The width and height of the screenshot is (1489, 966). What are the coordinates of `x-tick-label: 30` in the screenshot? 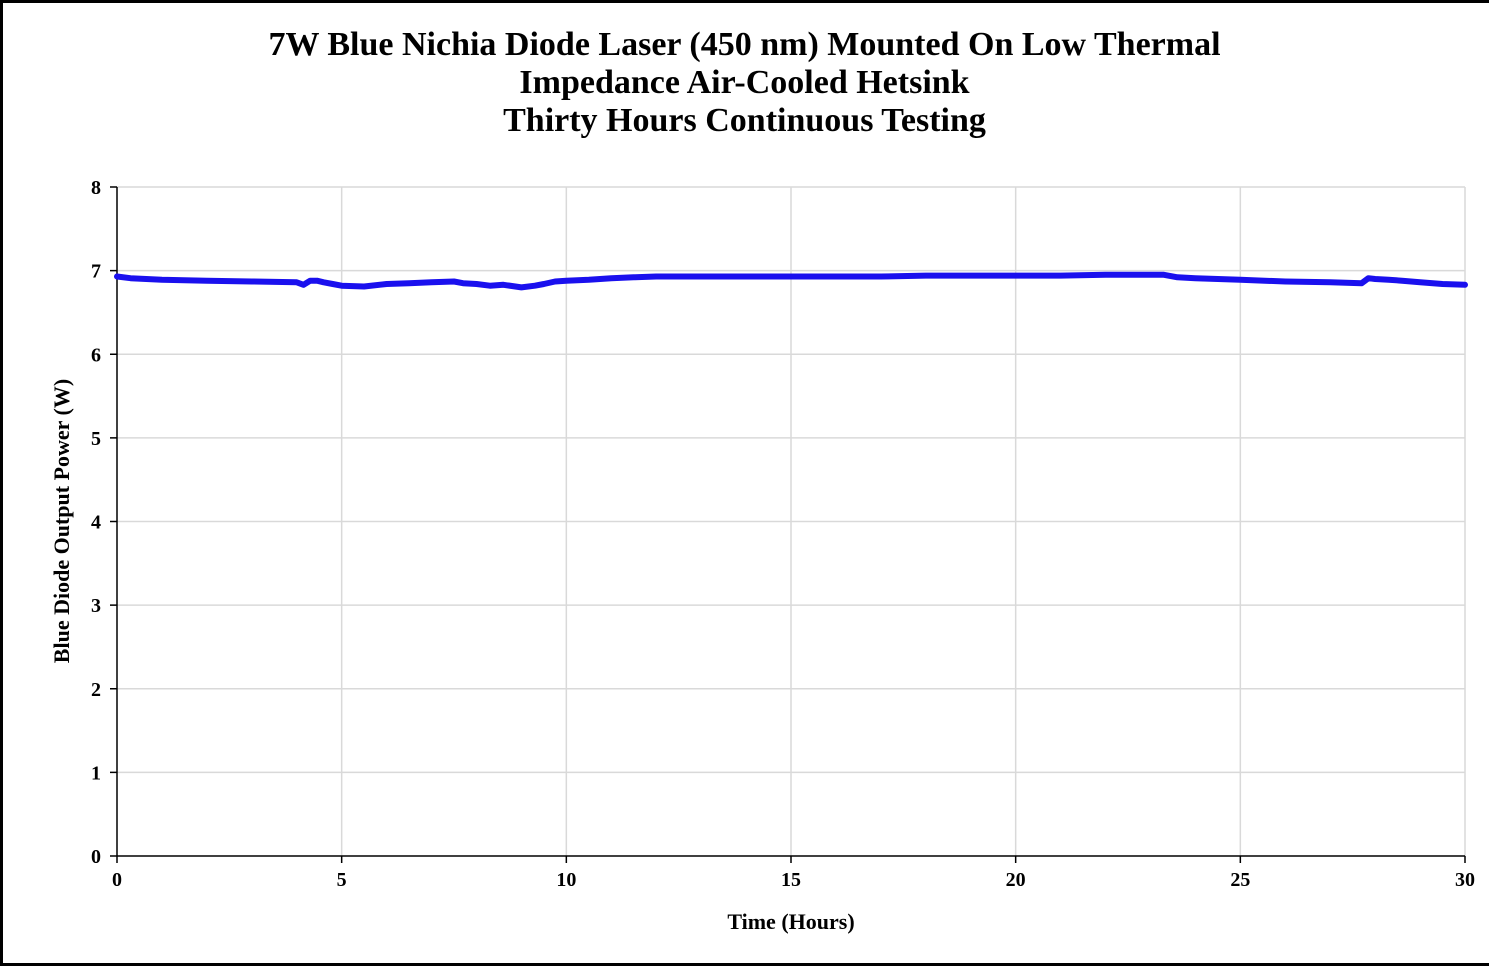 It's located at (1465, 880).